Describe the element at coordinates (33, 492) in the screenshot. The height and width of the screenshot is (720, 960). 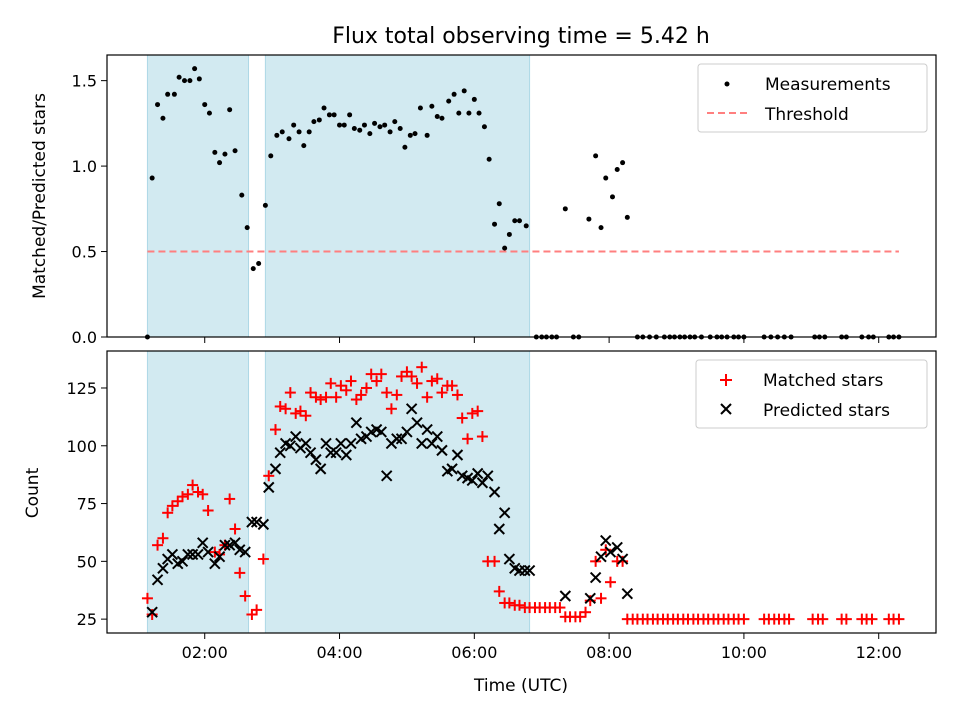
I see `bottom-ylabel: Count` at that location.